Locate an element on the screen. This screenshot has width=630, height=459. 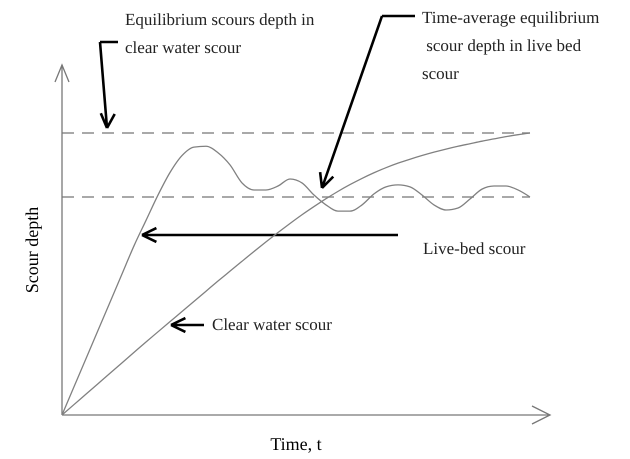
text: Equilibrium scours depth in clear water scour is located at coordinates (220, 33).